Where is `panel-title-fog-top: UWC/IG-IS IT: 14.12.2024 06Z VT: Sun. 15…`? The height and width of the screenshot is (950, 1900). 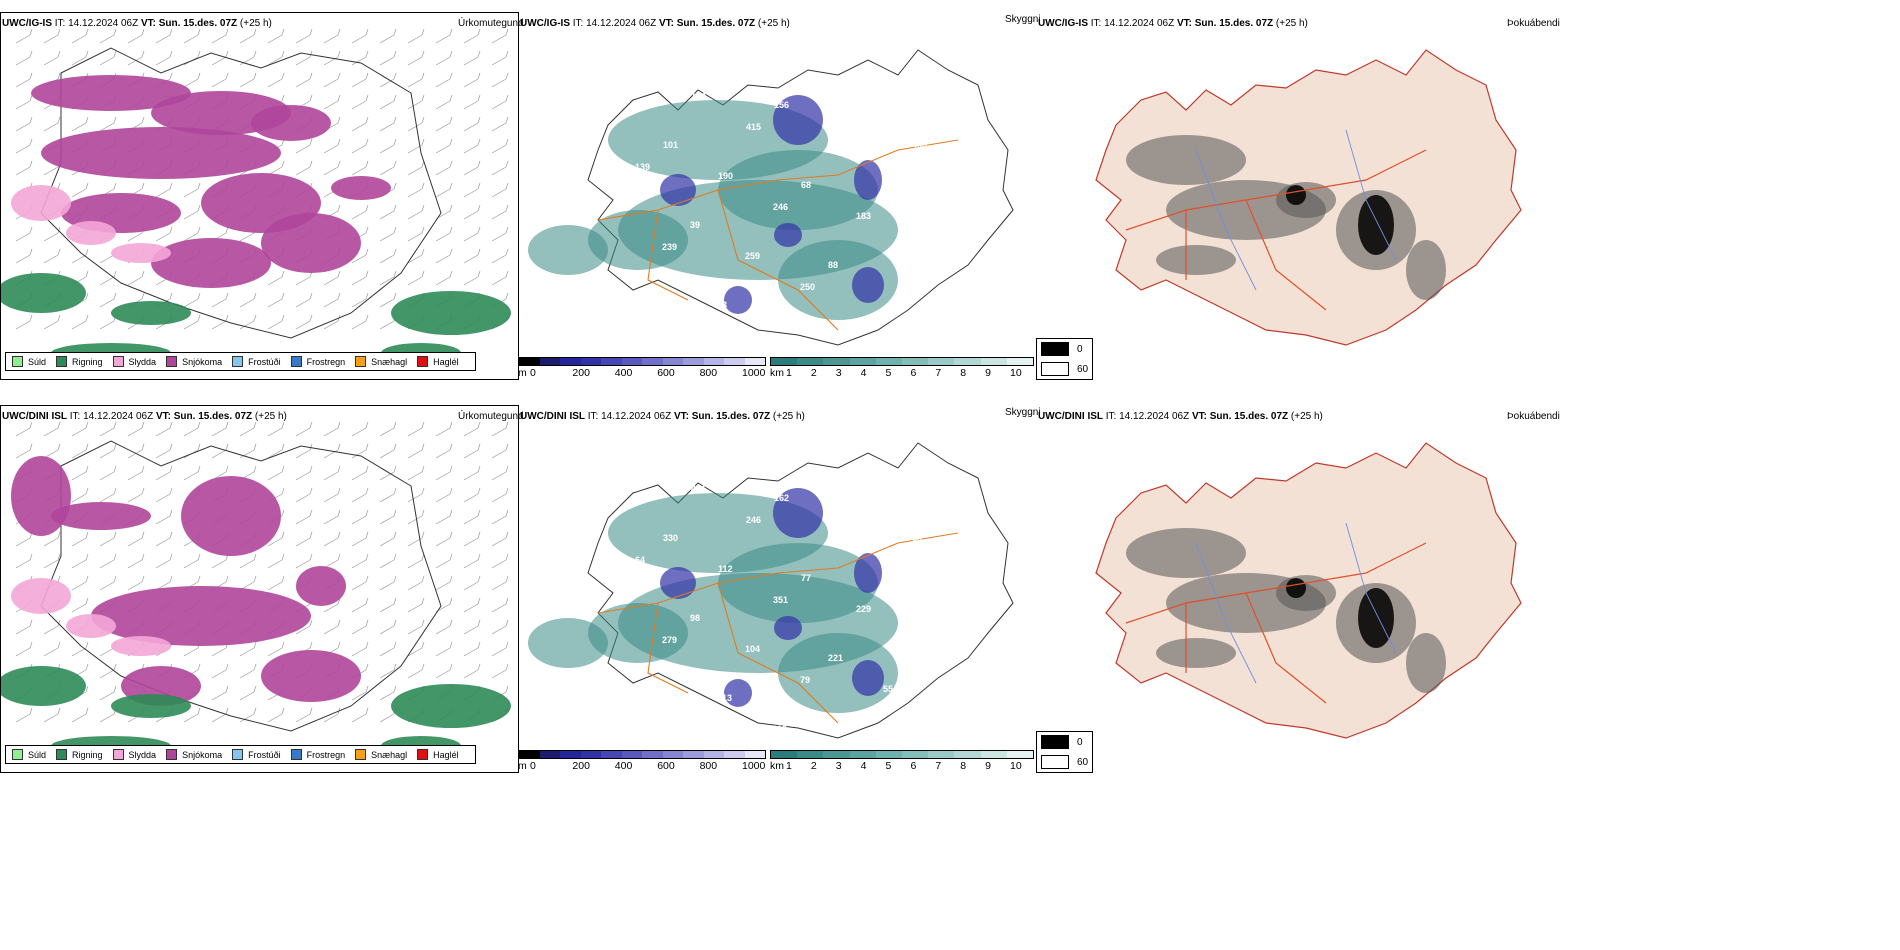
panel-title-fog-top: UWC/IG-IS IT: 14.12.2024 06Z VT: Sun. 15… is located at coordinates (1173, 23).